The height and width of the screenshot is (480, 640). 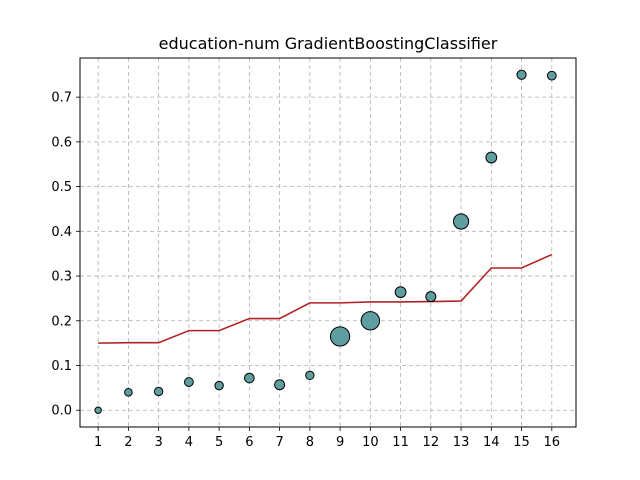 What do you see at coordinates (128, 442) in the screenshot?
I see `x-tick-label: 2` at bounding box center [128, 442].